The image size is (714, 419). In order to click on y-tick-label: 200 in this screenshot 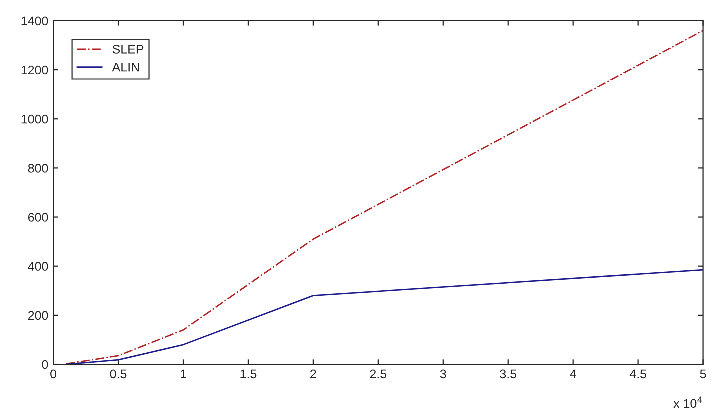, I will do `click(38, 315)`.